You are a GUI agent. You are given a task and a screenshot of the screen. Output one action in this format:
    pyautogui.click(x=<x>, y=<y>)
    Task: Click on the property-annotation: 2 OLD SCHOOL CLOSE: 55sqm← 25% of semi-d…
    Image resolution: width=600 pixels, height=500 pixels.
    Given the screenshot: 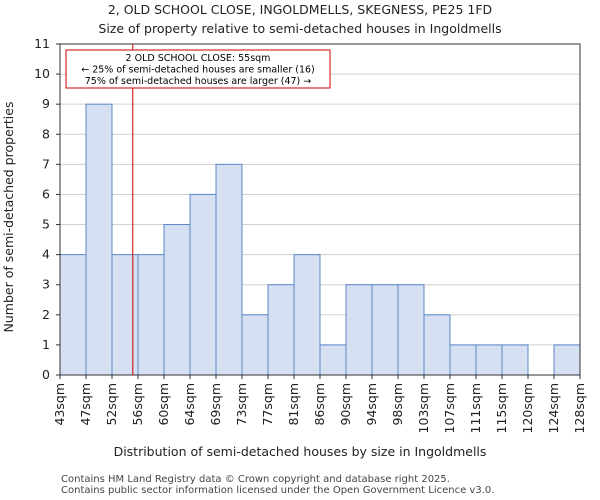 What is the action you would take?
    pyautogui.click(x=198, y=69)
    